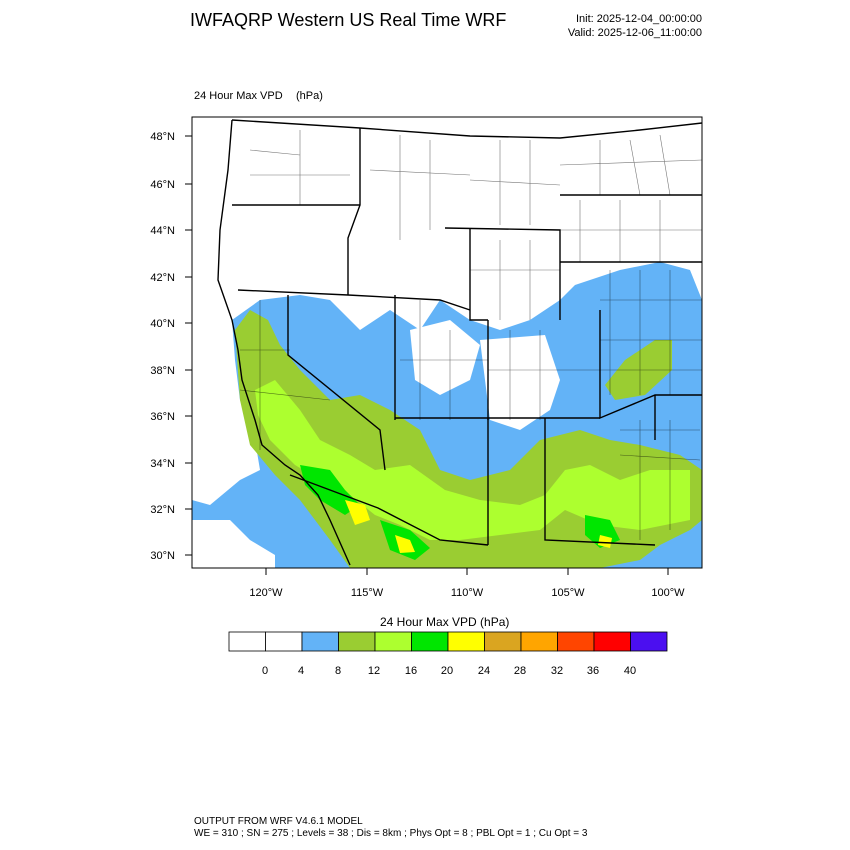  I want to click on colorbar-tick-label: 4, so click(301, 671).